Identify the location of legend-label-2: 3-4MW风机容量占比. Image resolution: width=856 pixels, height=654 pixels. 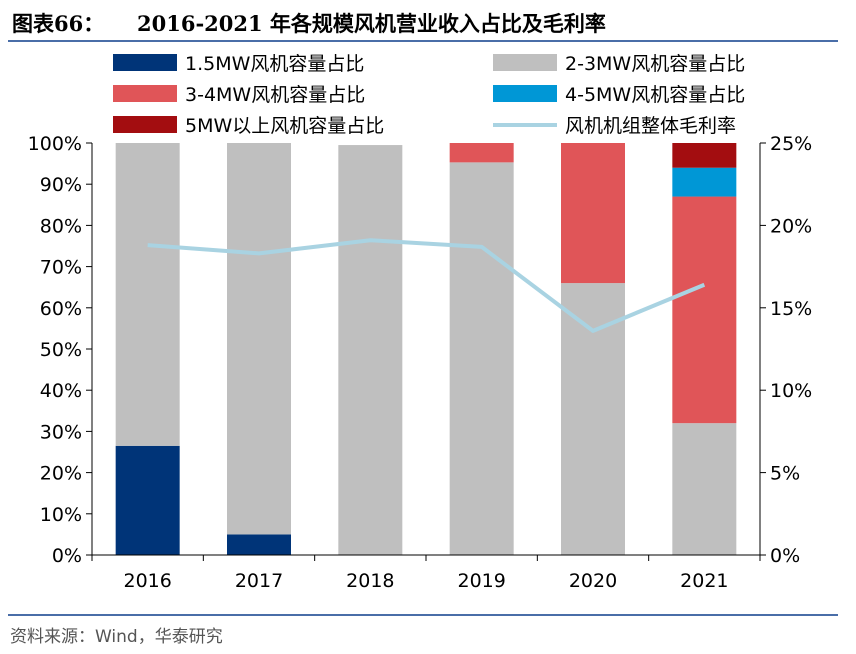
(275, 95).